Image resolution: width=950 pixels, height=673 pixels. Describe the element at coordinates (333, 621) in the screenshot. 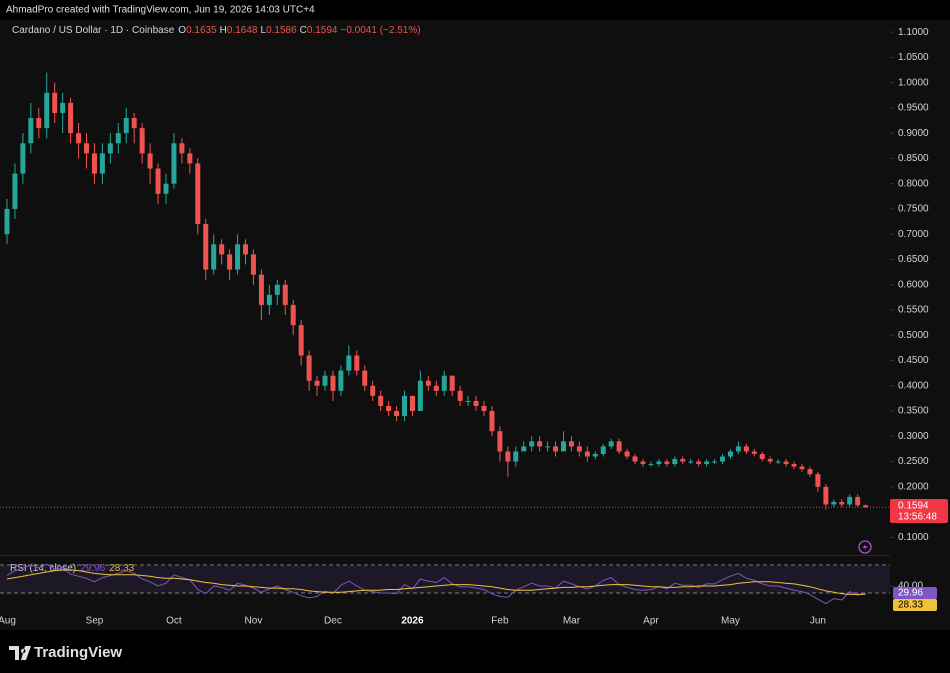

I see `x-tick-label: Dec` at that location.